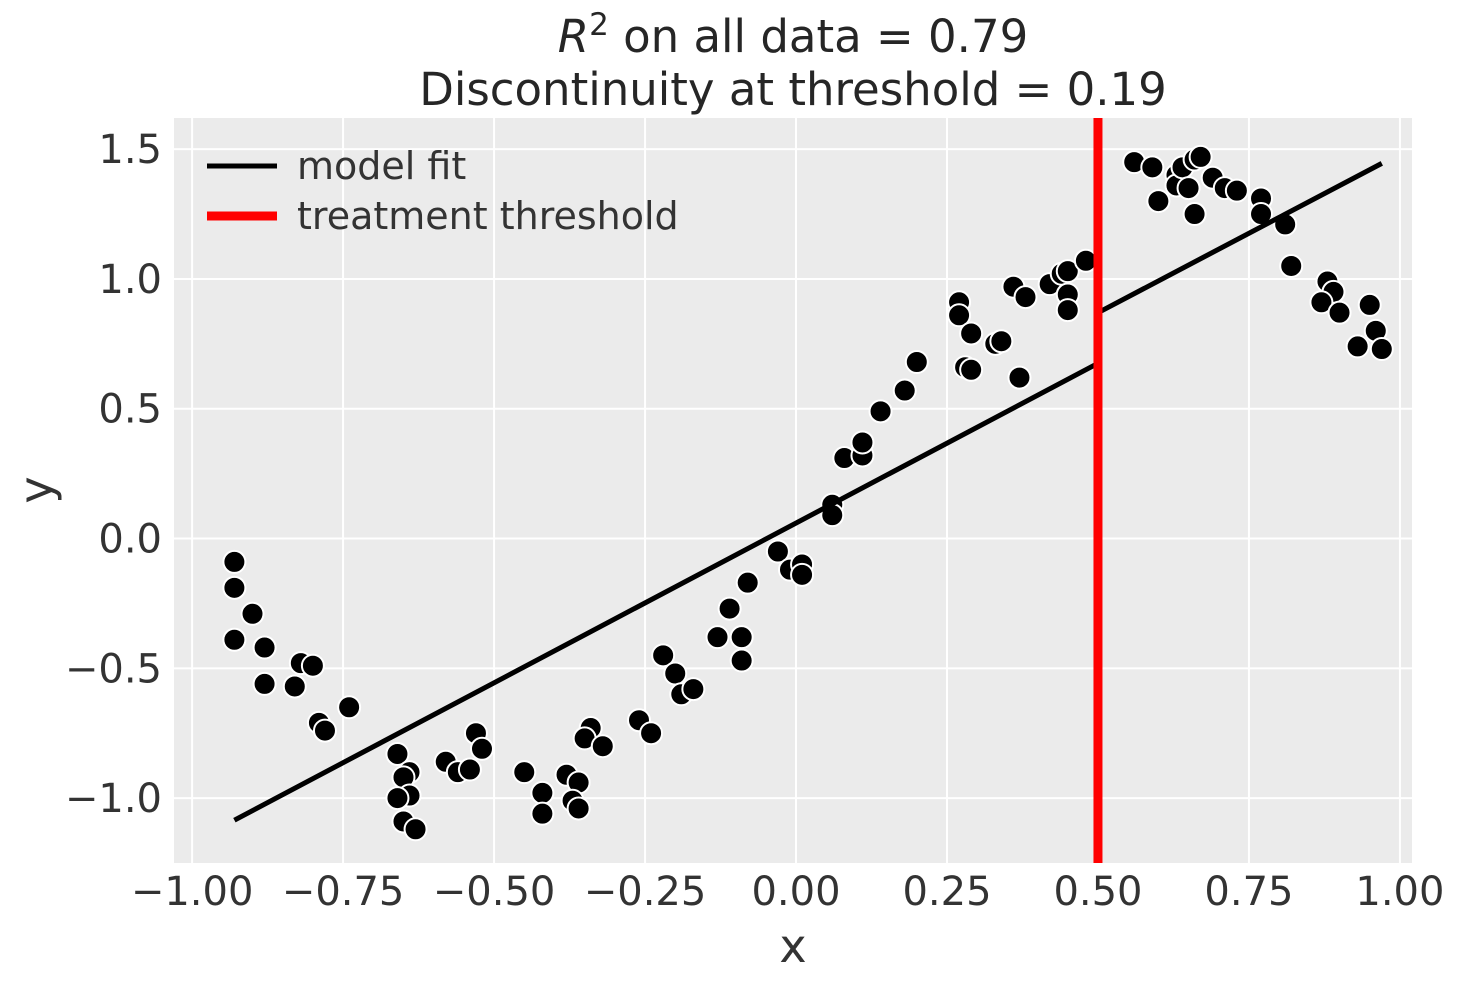 The image size is (1463, 983). Describe the element at coordinates (488, 216) in the screenshot. I see `legend-threshold-label: treatment threshold` at that location.